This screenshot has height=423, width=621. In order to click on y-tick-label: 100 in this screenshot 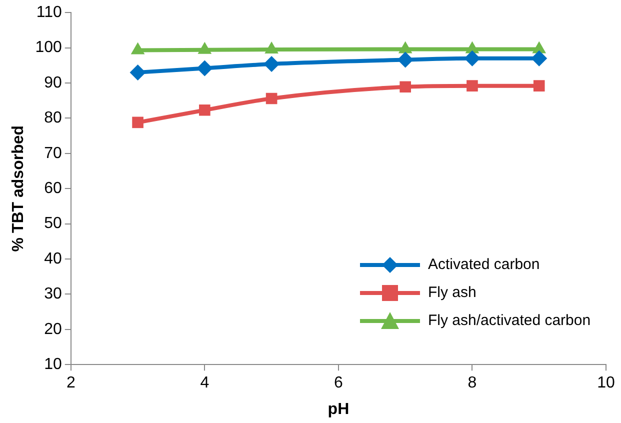, I will do `click(48, 47)`.